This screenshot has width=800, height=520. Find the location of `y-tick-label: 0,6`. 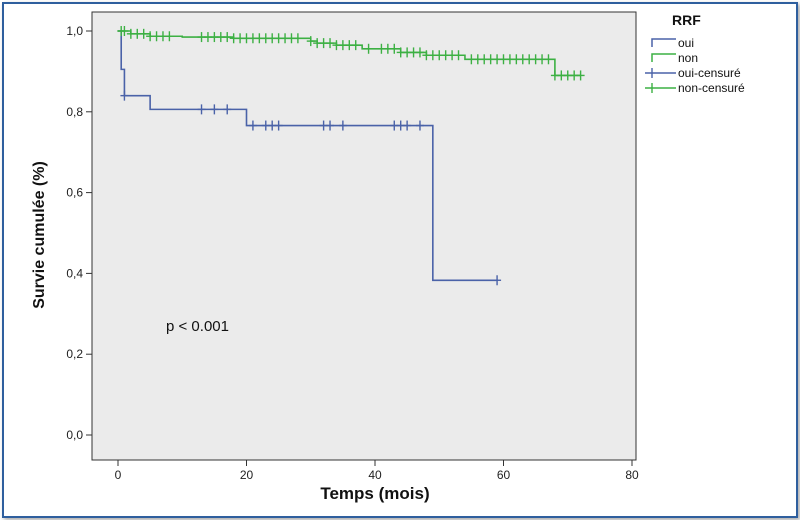

y-tick-label: 0,6 is located at coordinates (74, 193).